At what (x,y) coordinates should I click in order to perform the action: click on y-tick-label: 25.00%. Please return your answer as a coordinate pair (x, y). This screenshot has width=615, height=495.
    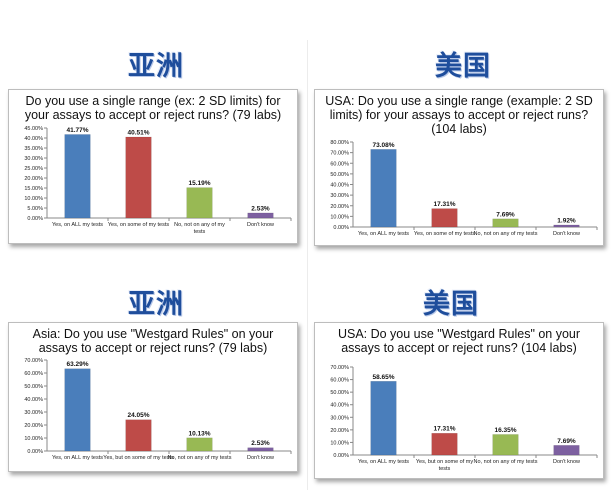
    Looking at the image, I should click on (33, 169).